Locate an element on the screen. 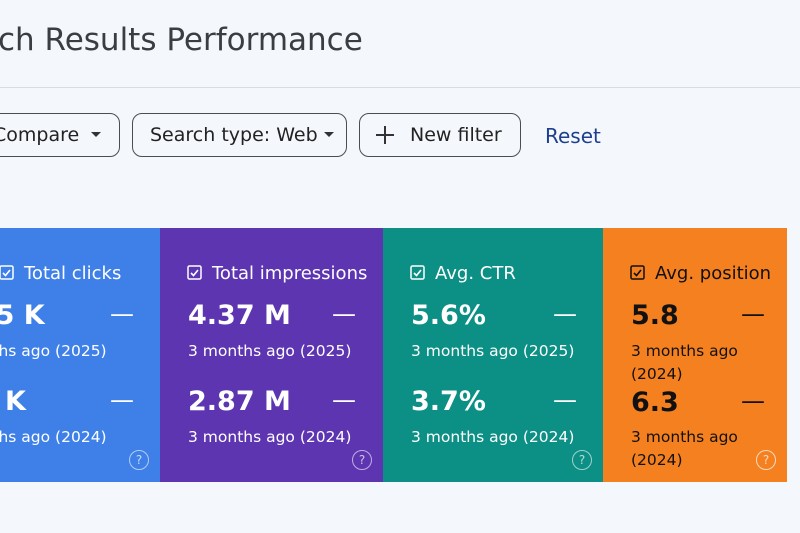 The height and width of the screenshot is (533, 800). metric-value: 3.7% is located at coordinates (448, 401).